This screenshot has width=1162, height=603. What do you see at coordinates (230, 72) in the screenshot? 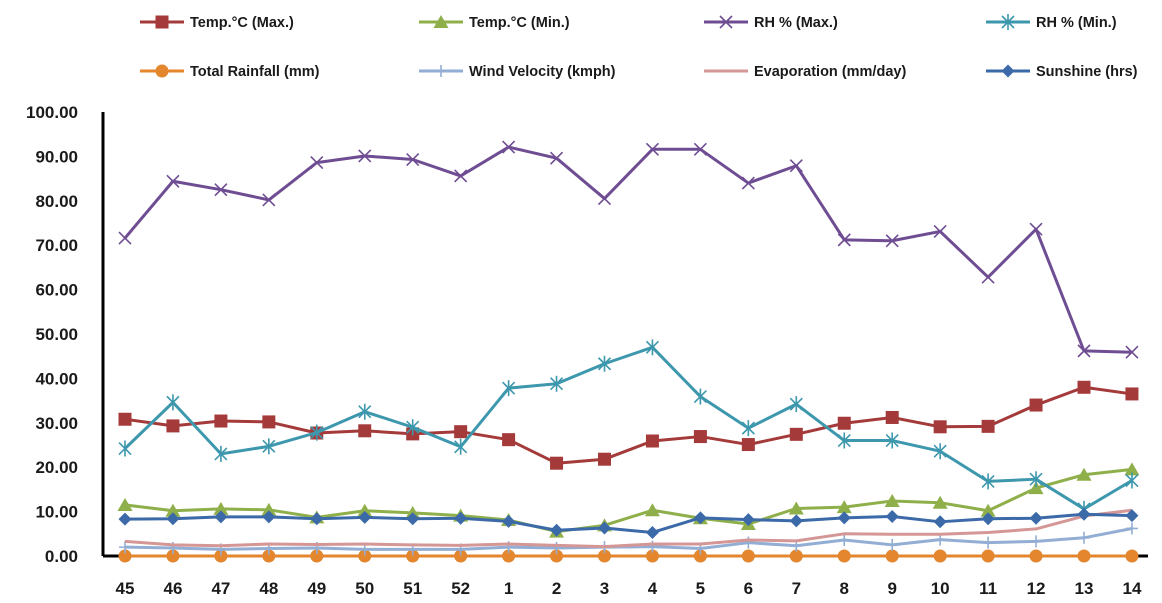
I see `legend-item-total-rainfall-mm: Total Rainfall (mm)` at bounding box center [230, 72].